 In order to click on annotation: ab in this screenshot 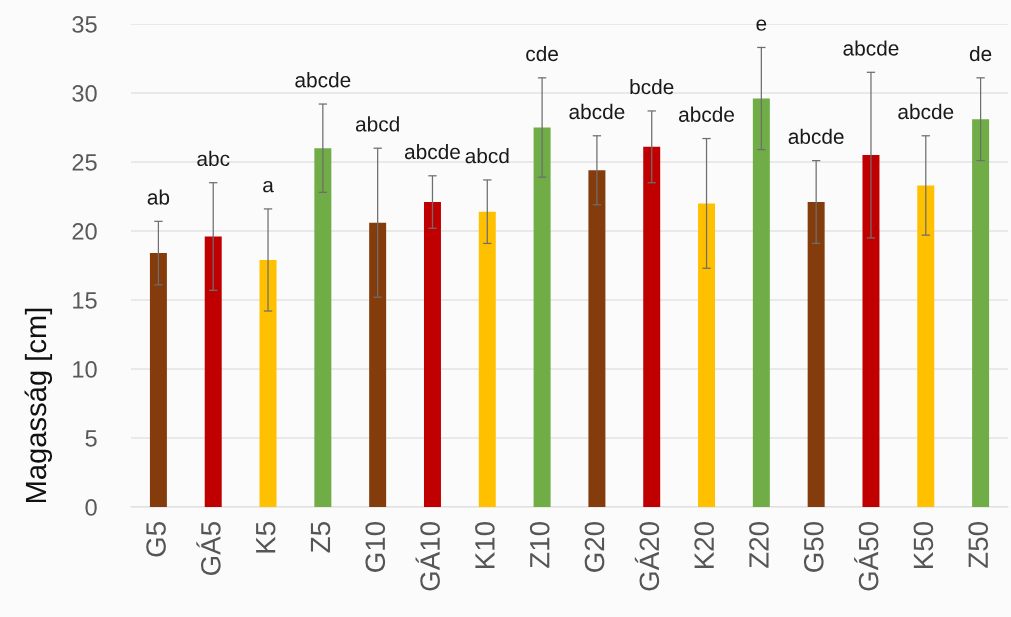, I will do `click(158, 197)`.